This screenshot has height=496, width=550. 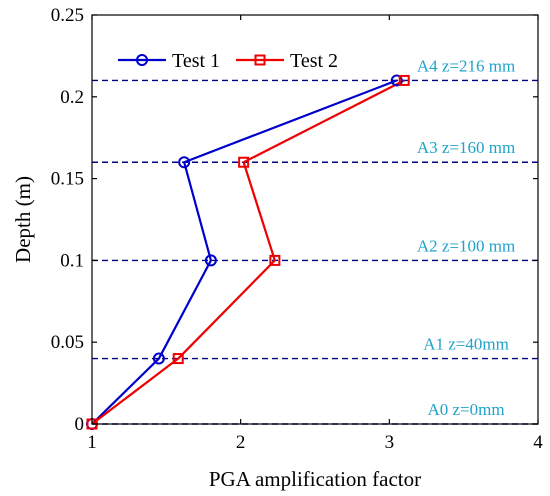 I want to click on legend-marker-circle, so click(x=142, y=60).